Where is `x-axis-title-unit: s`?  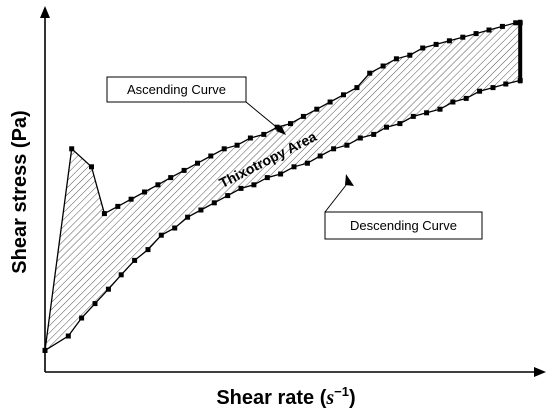
x-axis-title-unit: s is located at coordinates (329, 398).